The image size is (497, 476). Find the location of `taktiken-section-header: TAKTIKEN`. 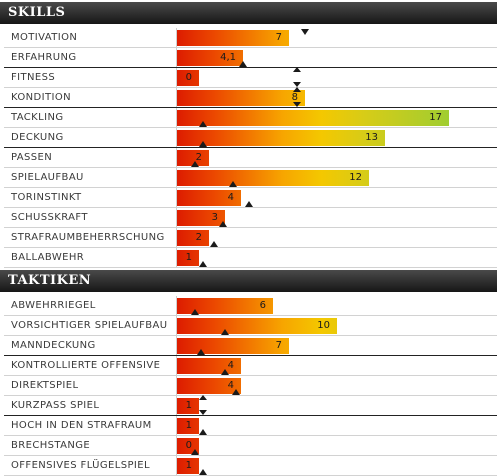

taktiken-section-header: TAKTIKEN is located at coordinates (248, 281).